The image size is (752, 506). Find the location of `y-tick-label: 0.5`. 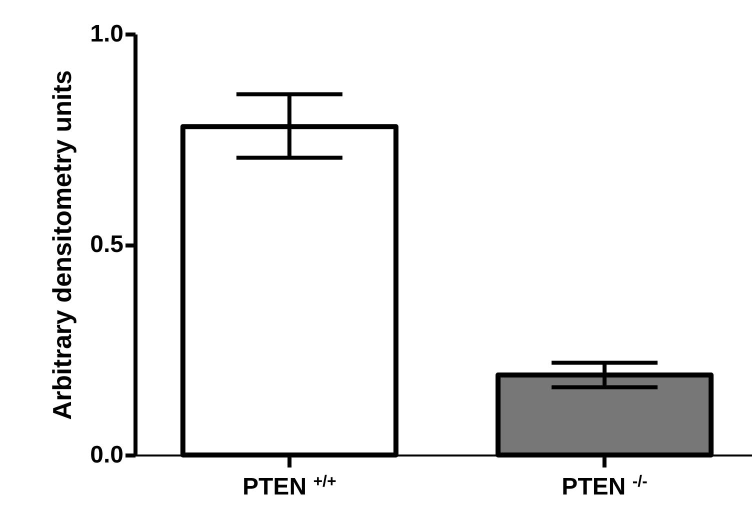

y-tick-label: 0.5 is located at coordinates (107, 244).